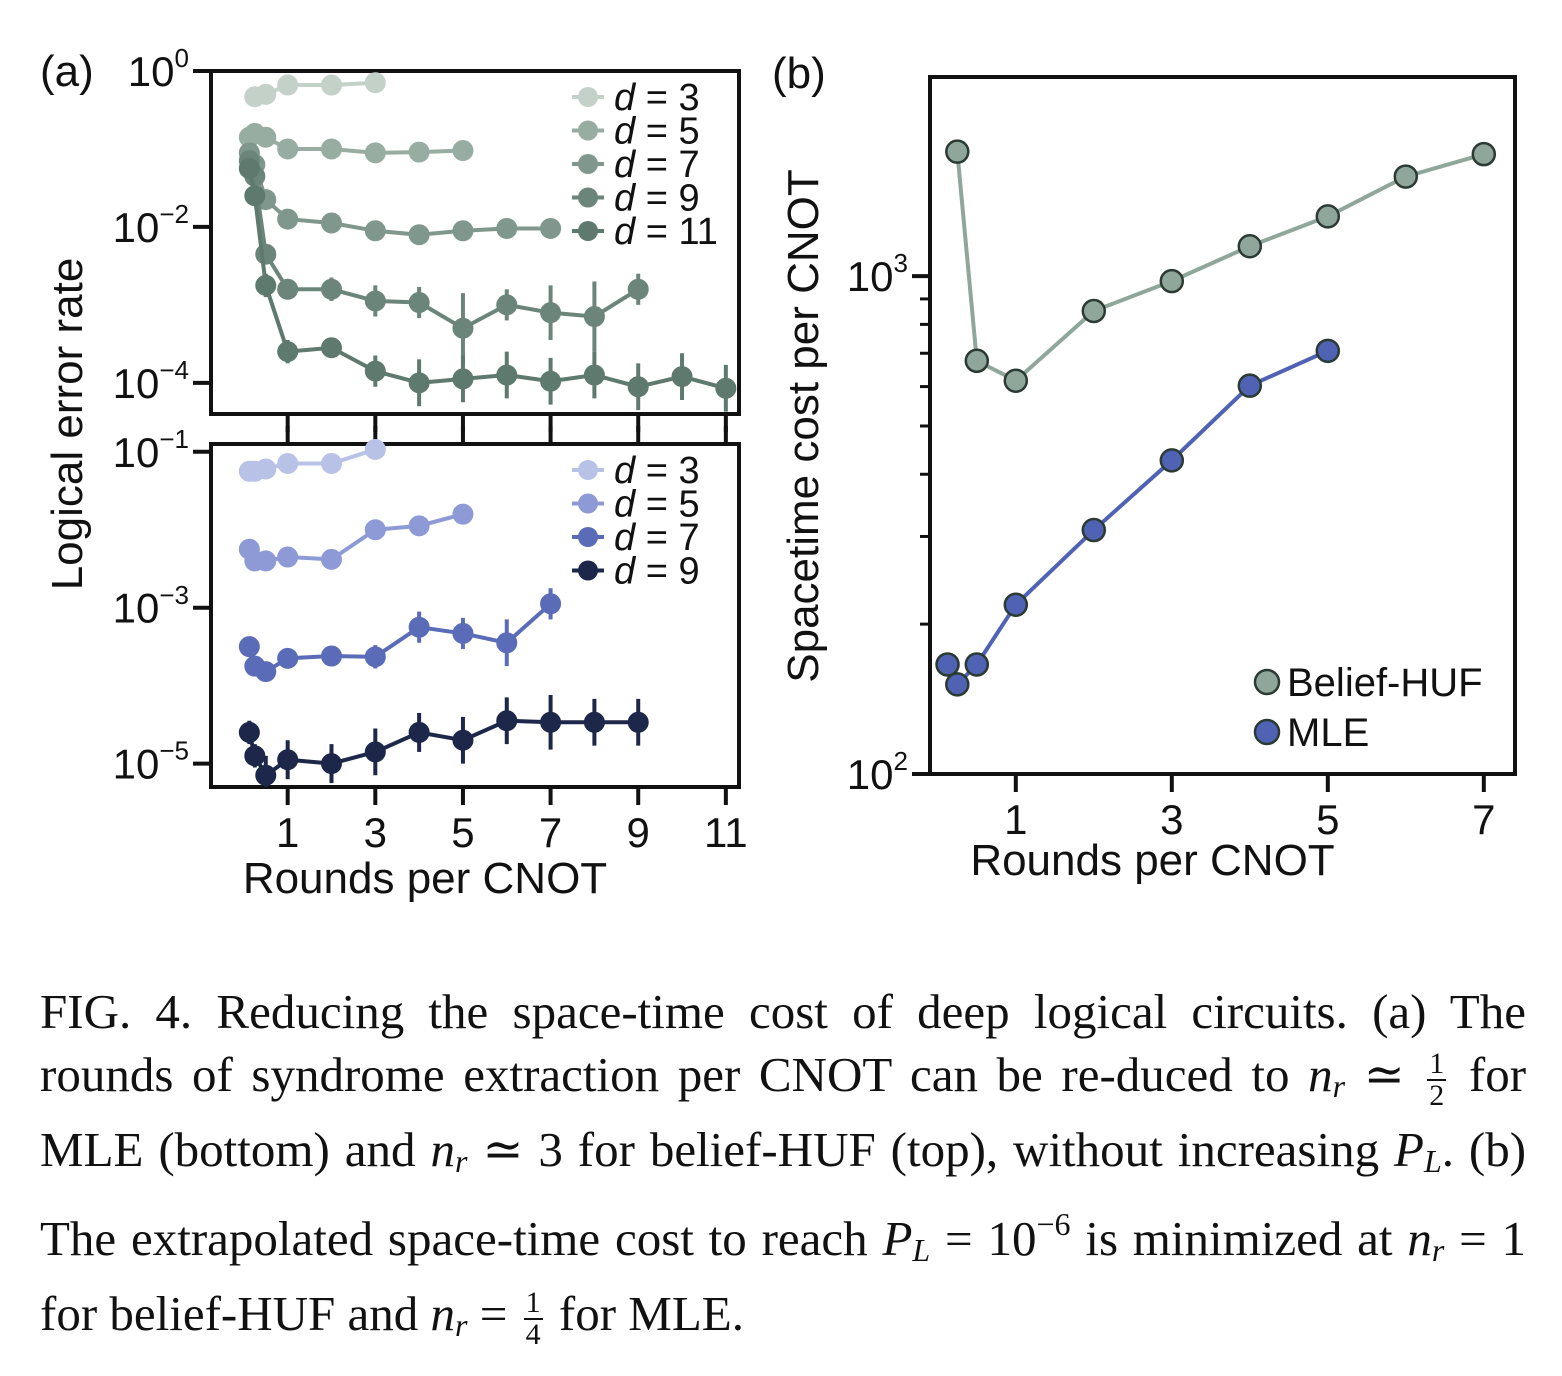  What do you see at coordinates (726, 832) in the screenshot?
I see `x-tick-label: 11` at bounding box center [726, 832].